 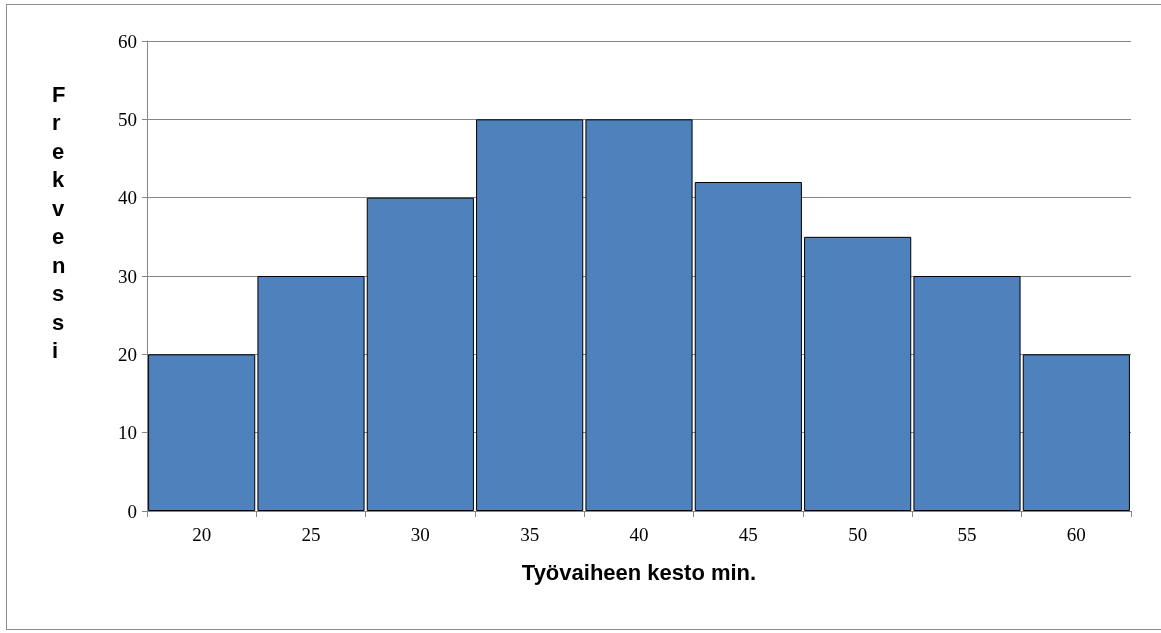 I want to click on x-tick-label: 60, so click(x=1076, y=534).